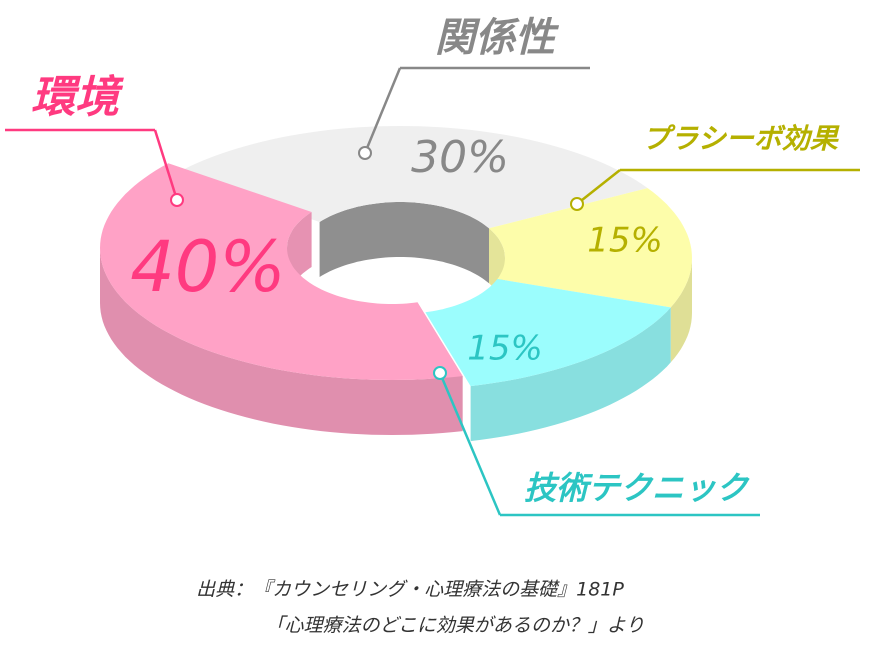  I want to click on source-line: 出典：『カウンセリング・心理療法の基礎』181P, so click(410, 590).